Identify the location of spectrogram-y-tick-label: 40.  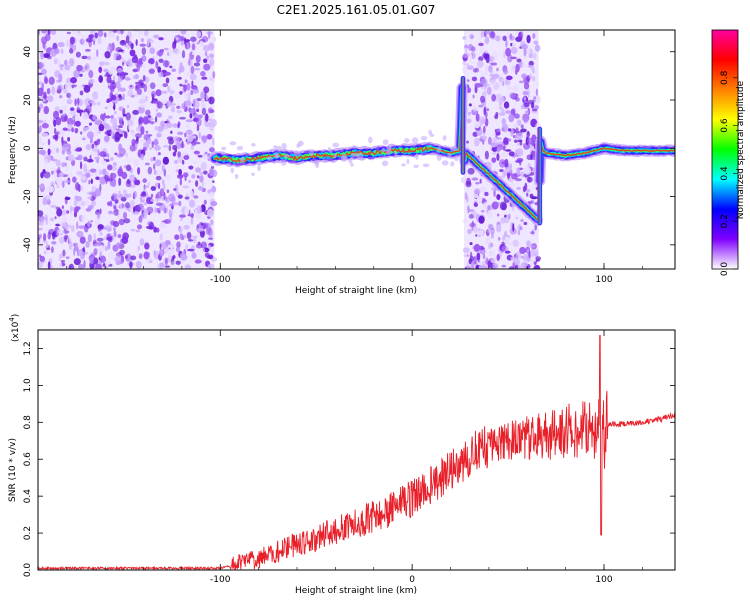
(28, 52).